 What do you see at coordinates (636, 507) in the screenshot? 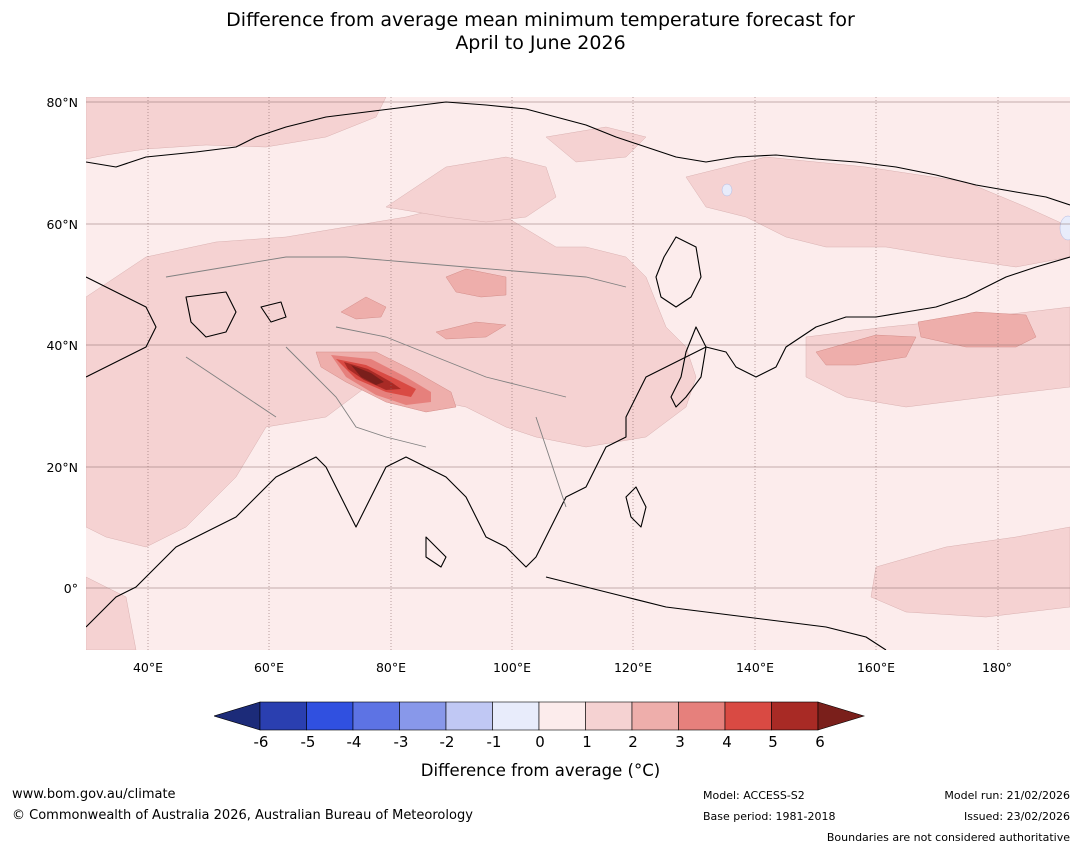
I see `coastline-philippines` at bounding box center [636, 507].